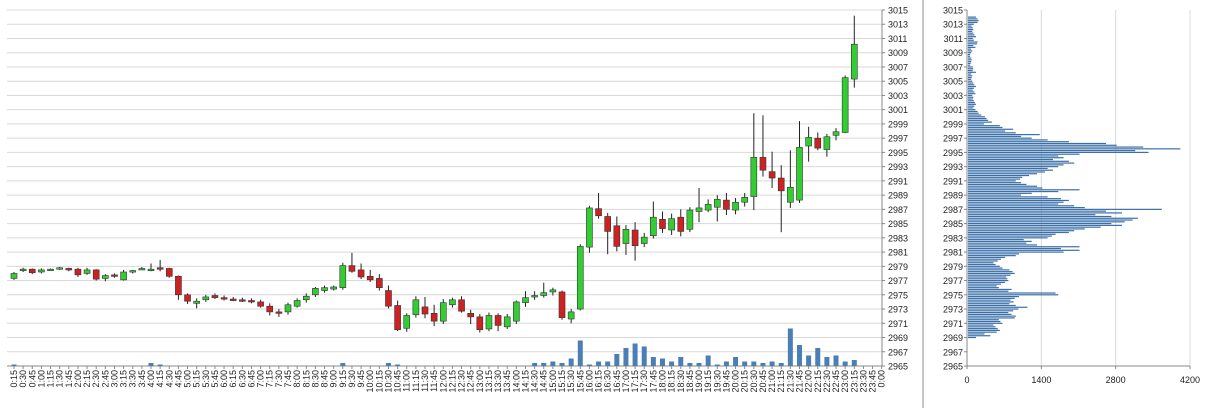 Image resolution: width=1211 pixels, height=413 pixels. Describe the element at coordinates (133, 379) in the screenshot. I see `main-x-tick-label: 3:30` at that location.